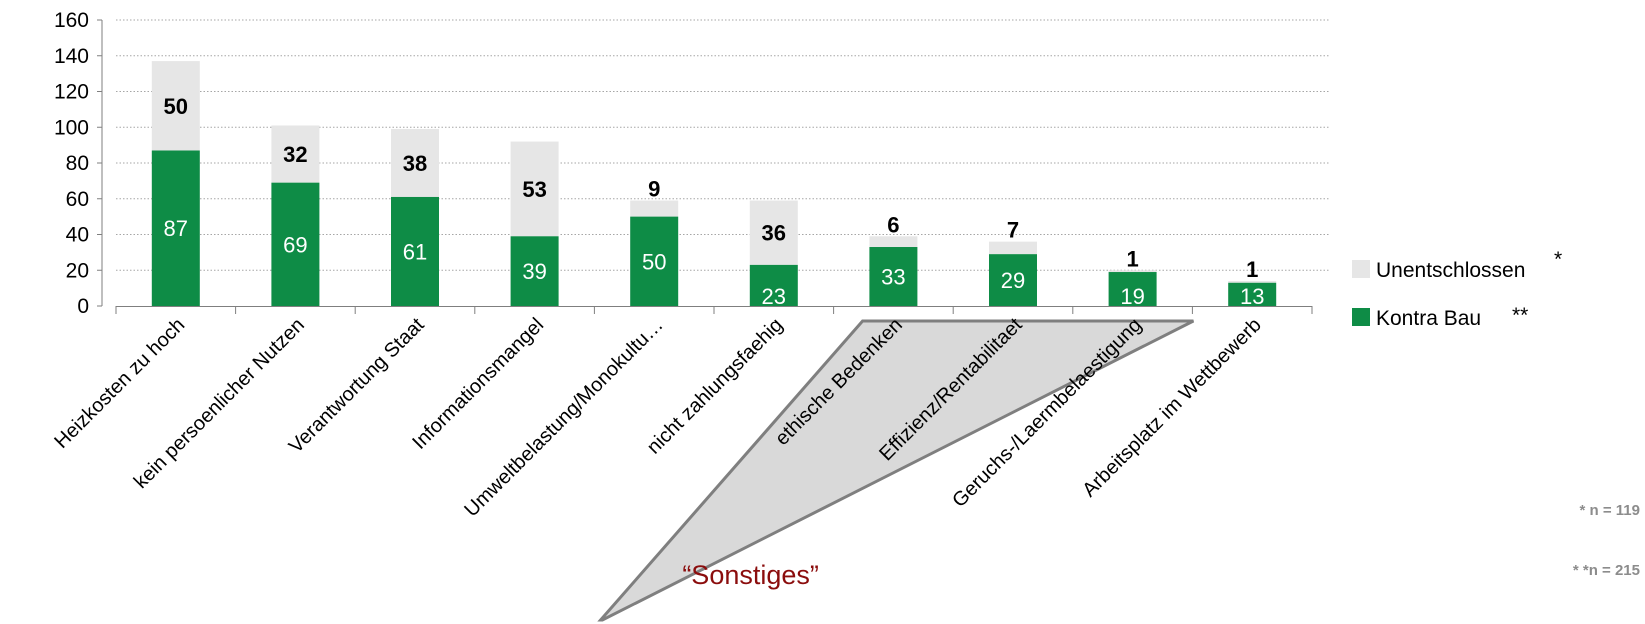  I want to click on sonstiges-group-label: “Sonstiges”, so click(750, 575).